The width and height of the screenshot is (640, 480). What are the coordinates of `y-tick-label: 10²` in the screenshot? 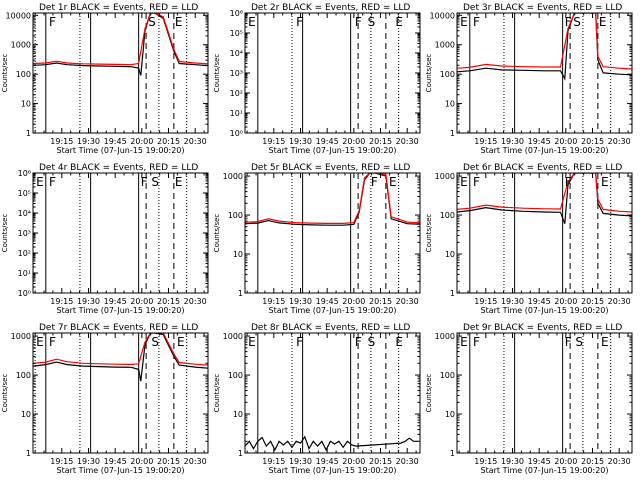 It's located at (236, 93).